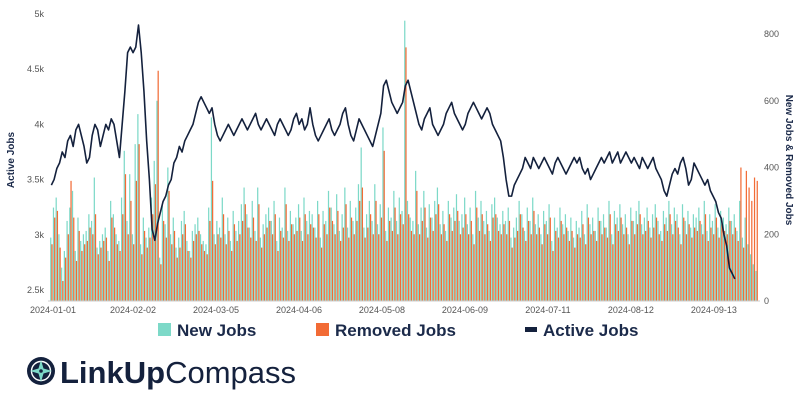  What do you see at coordinates (36, 152) in the screenshot?
I see `left-axis-ticks: 2.5k 3k 3.5k 4k 4.5k 5k` at bounding box center [36, 152].